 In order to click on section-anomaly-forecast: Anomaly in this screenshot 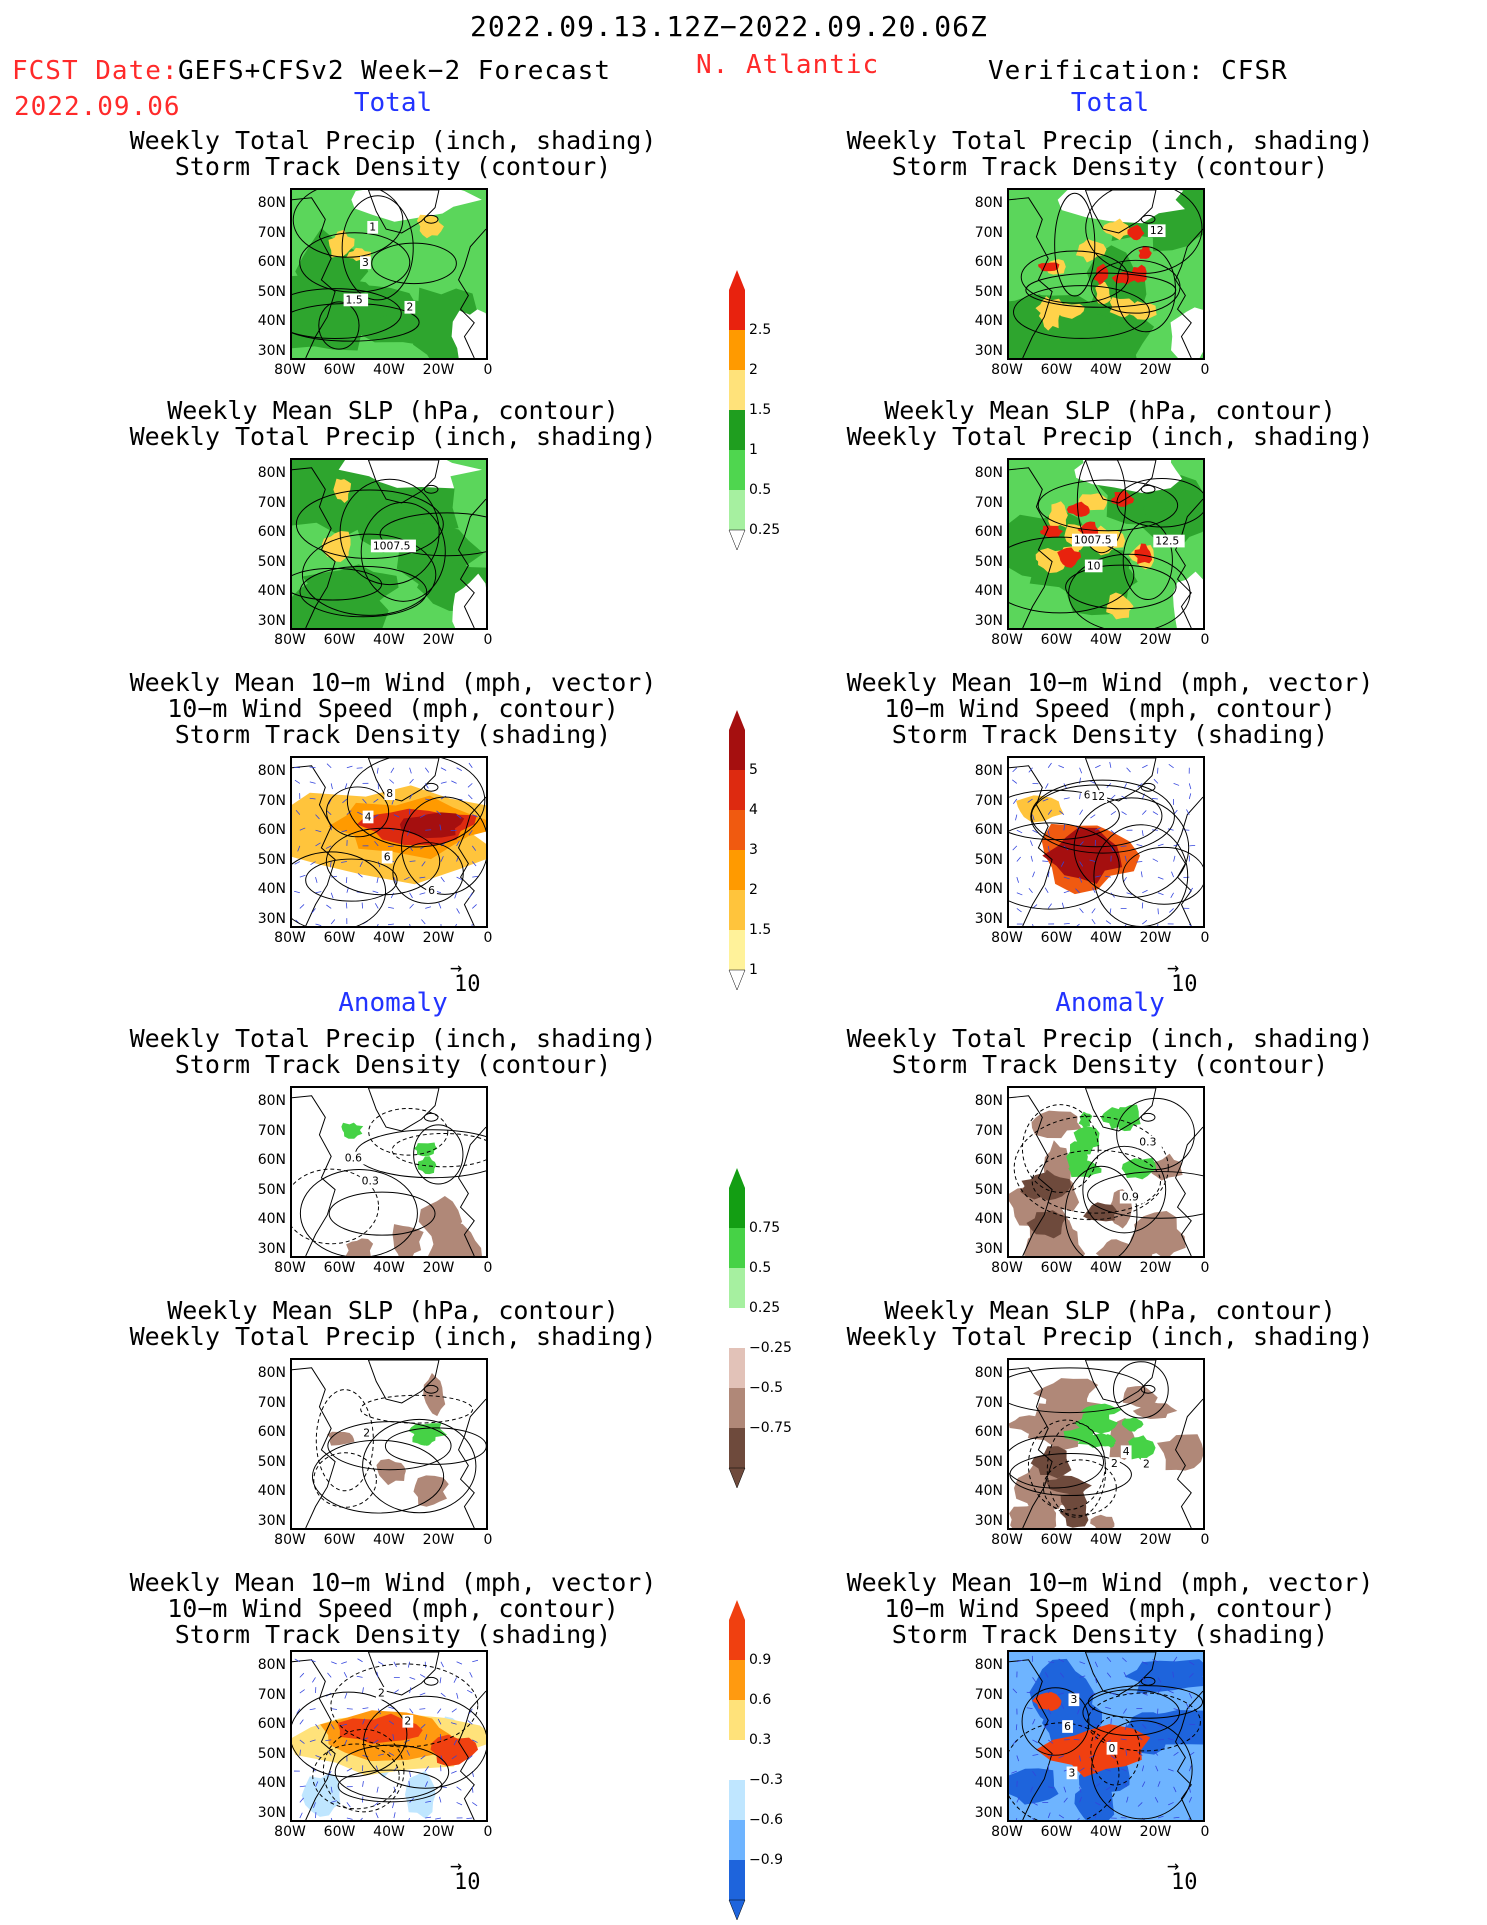, I will do `click(393, 1003)`.